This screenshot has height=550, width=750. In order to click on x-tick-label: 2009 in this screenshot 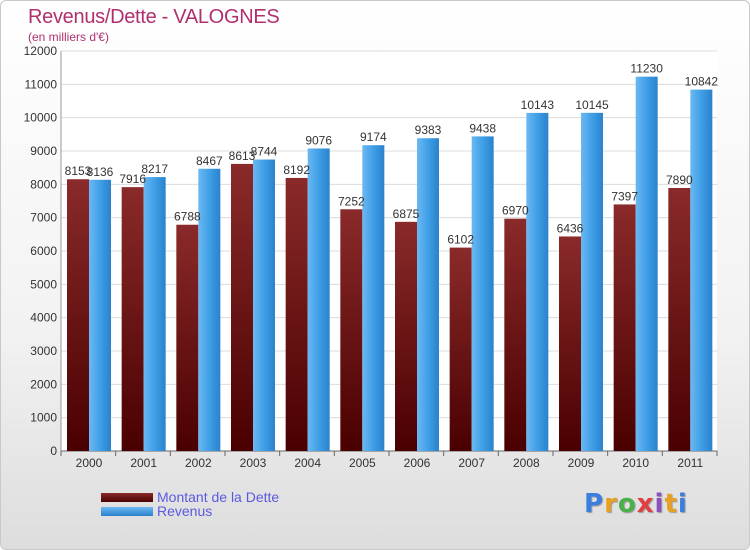, I will do `click(581, 463)`.